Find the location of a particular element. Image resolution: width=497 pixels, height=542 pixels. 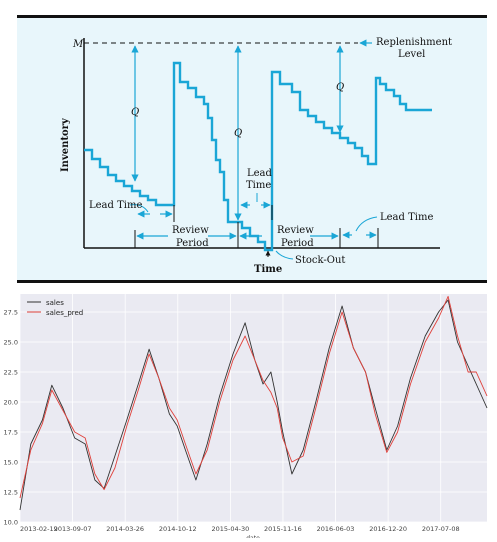

y-tick-label: 10.0 is located at coordinates (11, 523).